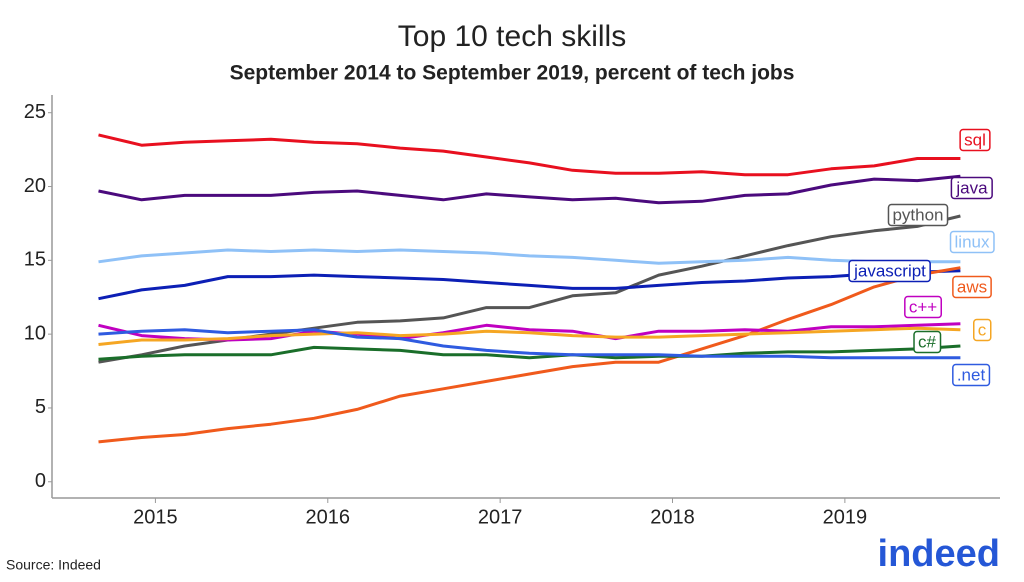 The height and width of the screenshot is (582, 1024). I want to click on legend-label: linux, so click(972, 241).